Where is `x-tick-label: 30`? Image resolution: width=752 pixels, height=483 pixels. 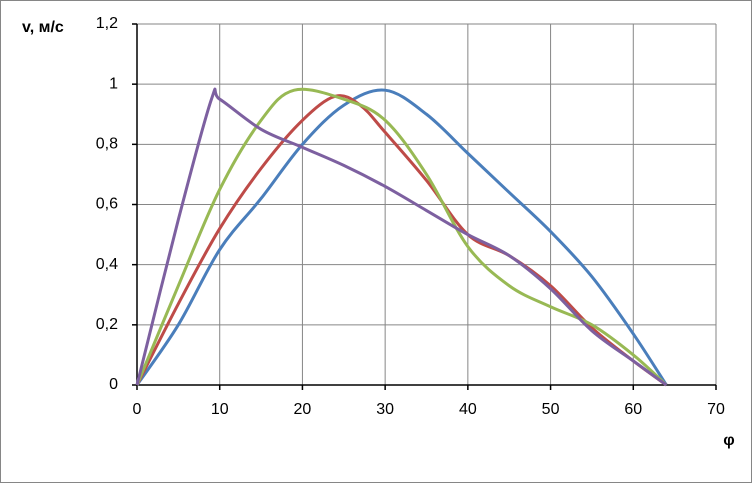 x-tick-label: 30 is located at coordinates (385, 409).